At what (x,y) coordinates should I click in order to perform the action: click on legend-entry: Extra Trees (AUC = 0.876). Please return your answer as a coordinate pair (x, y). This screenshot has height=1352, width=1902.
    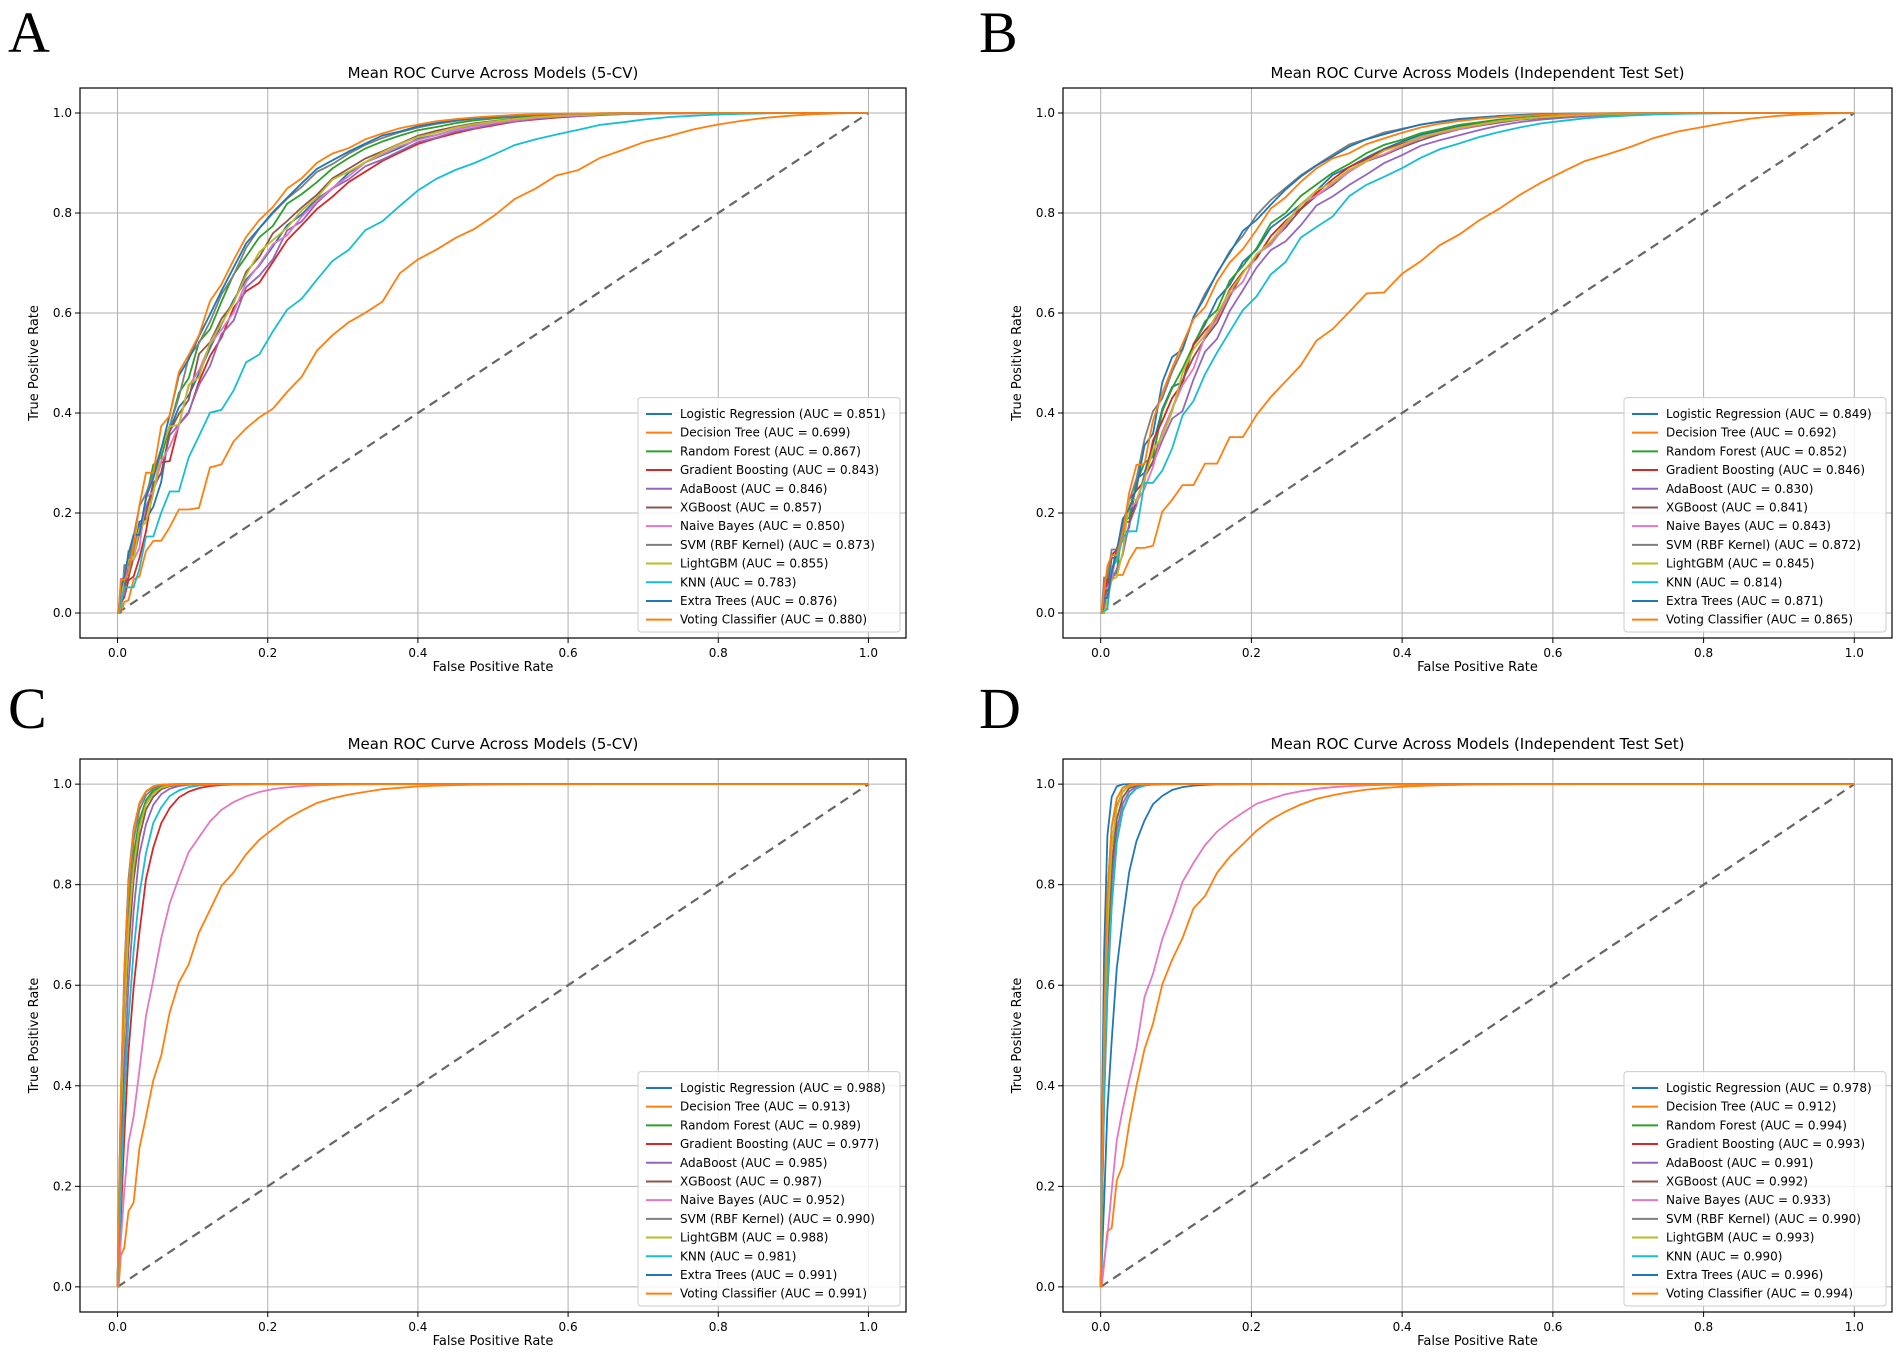
    Looking at the image, I should click on (758, 601).